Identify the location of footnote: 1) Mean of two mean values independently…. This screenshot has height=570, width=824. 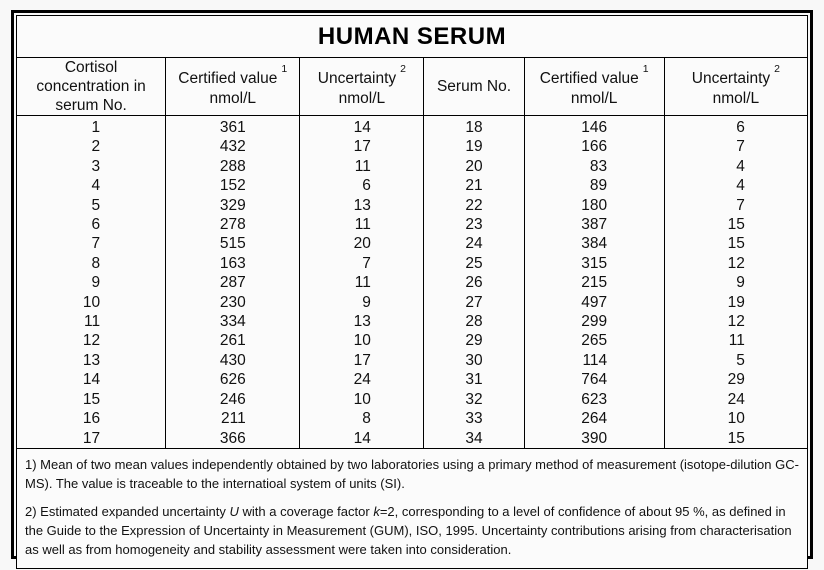
(412, 473).